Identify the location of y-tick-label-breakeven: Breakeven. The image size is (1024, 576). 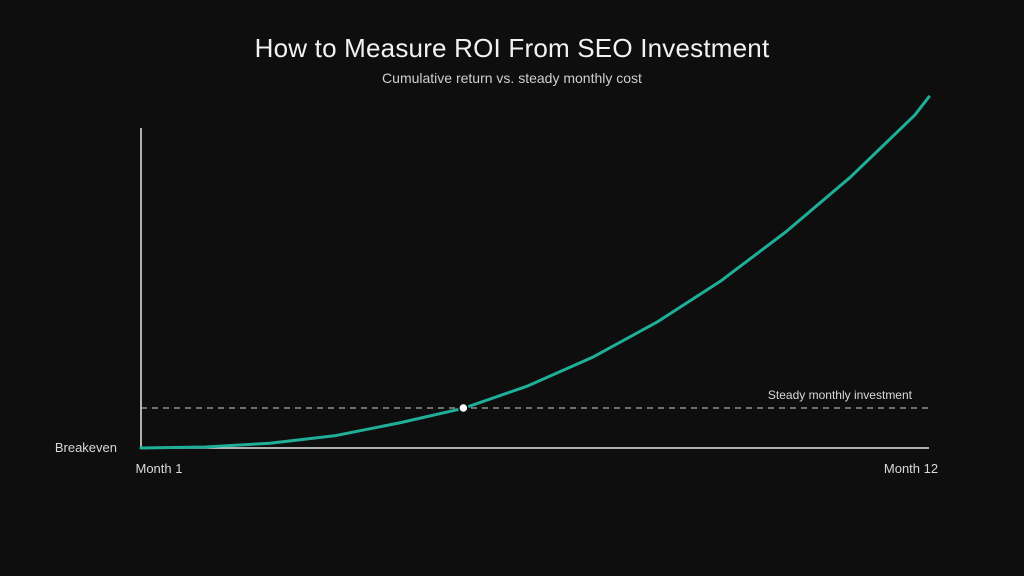
(86, 447).